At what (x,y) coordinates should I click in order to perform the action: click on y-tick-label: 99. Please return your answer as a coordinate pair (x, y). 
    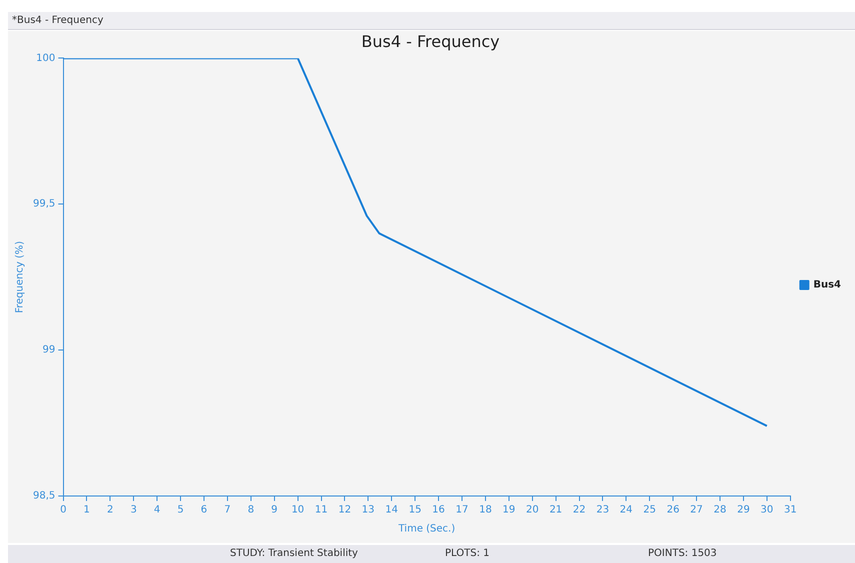
    Looking at the image, I should click on (49, 350).